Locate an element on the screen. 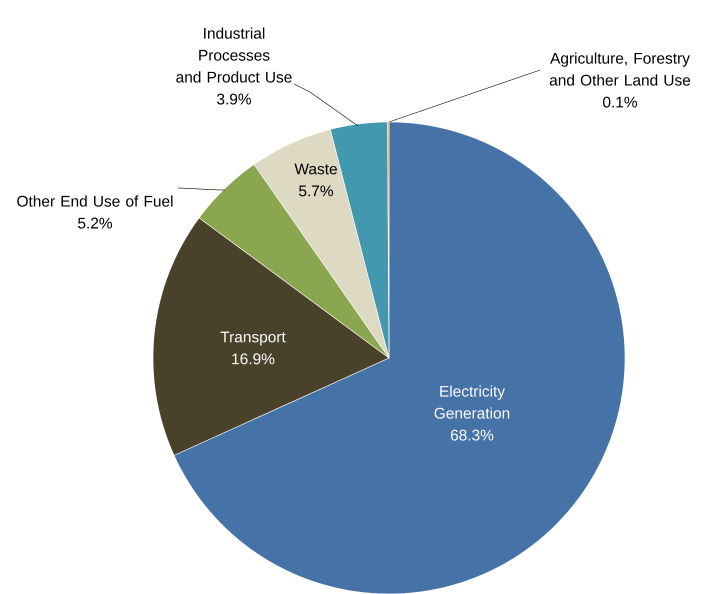 This screenshot has height=594, width=713. slice-label: Waste is located at coordinates (315, 169).